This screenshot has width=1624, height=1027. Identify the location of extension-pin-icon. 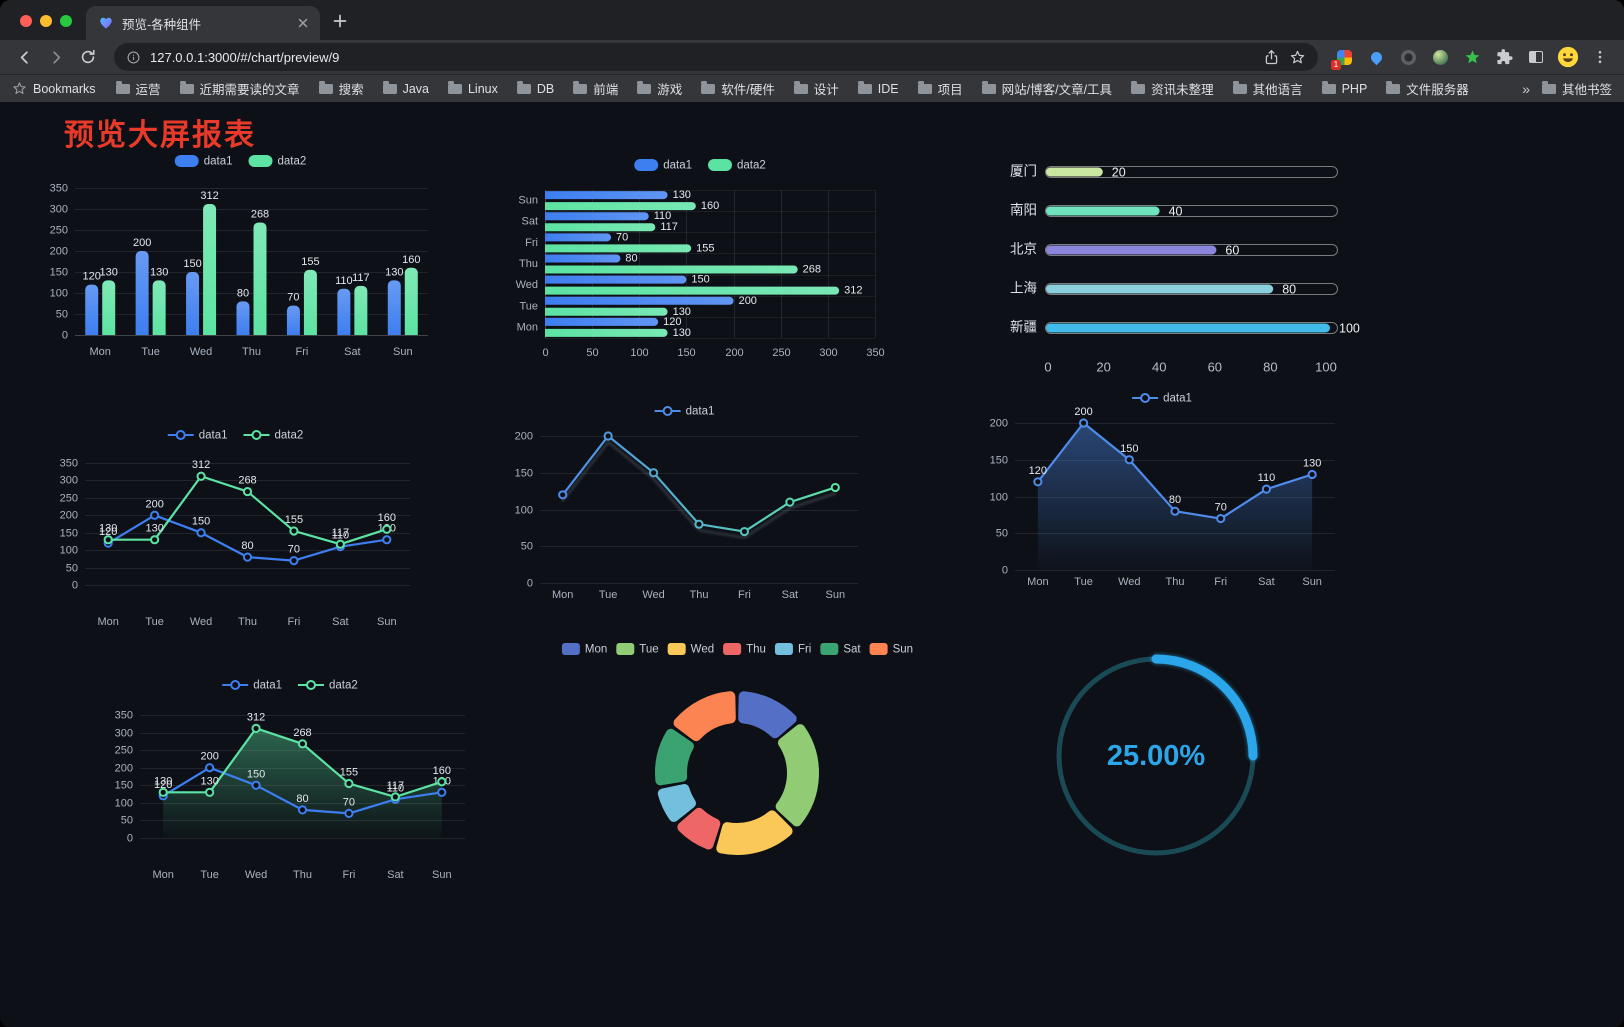
(1376, 57).